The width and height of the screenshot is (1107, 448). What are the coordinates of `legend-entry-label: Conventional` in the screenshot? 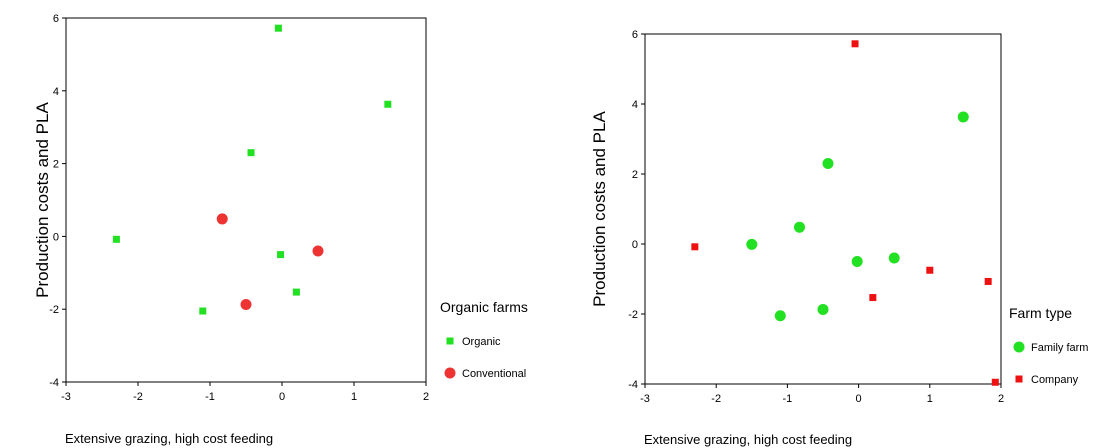 It's located at (494, 374).